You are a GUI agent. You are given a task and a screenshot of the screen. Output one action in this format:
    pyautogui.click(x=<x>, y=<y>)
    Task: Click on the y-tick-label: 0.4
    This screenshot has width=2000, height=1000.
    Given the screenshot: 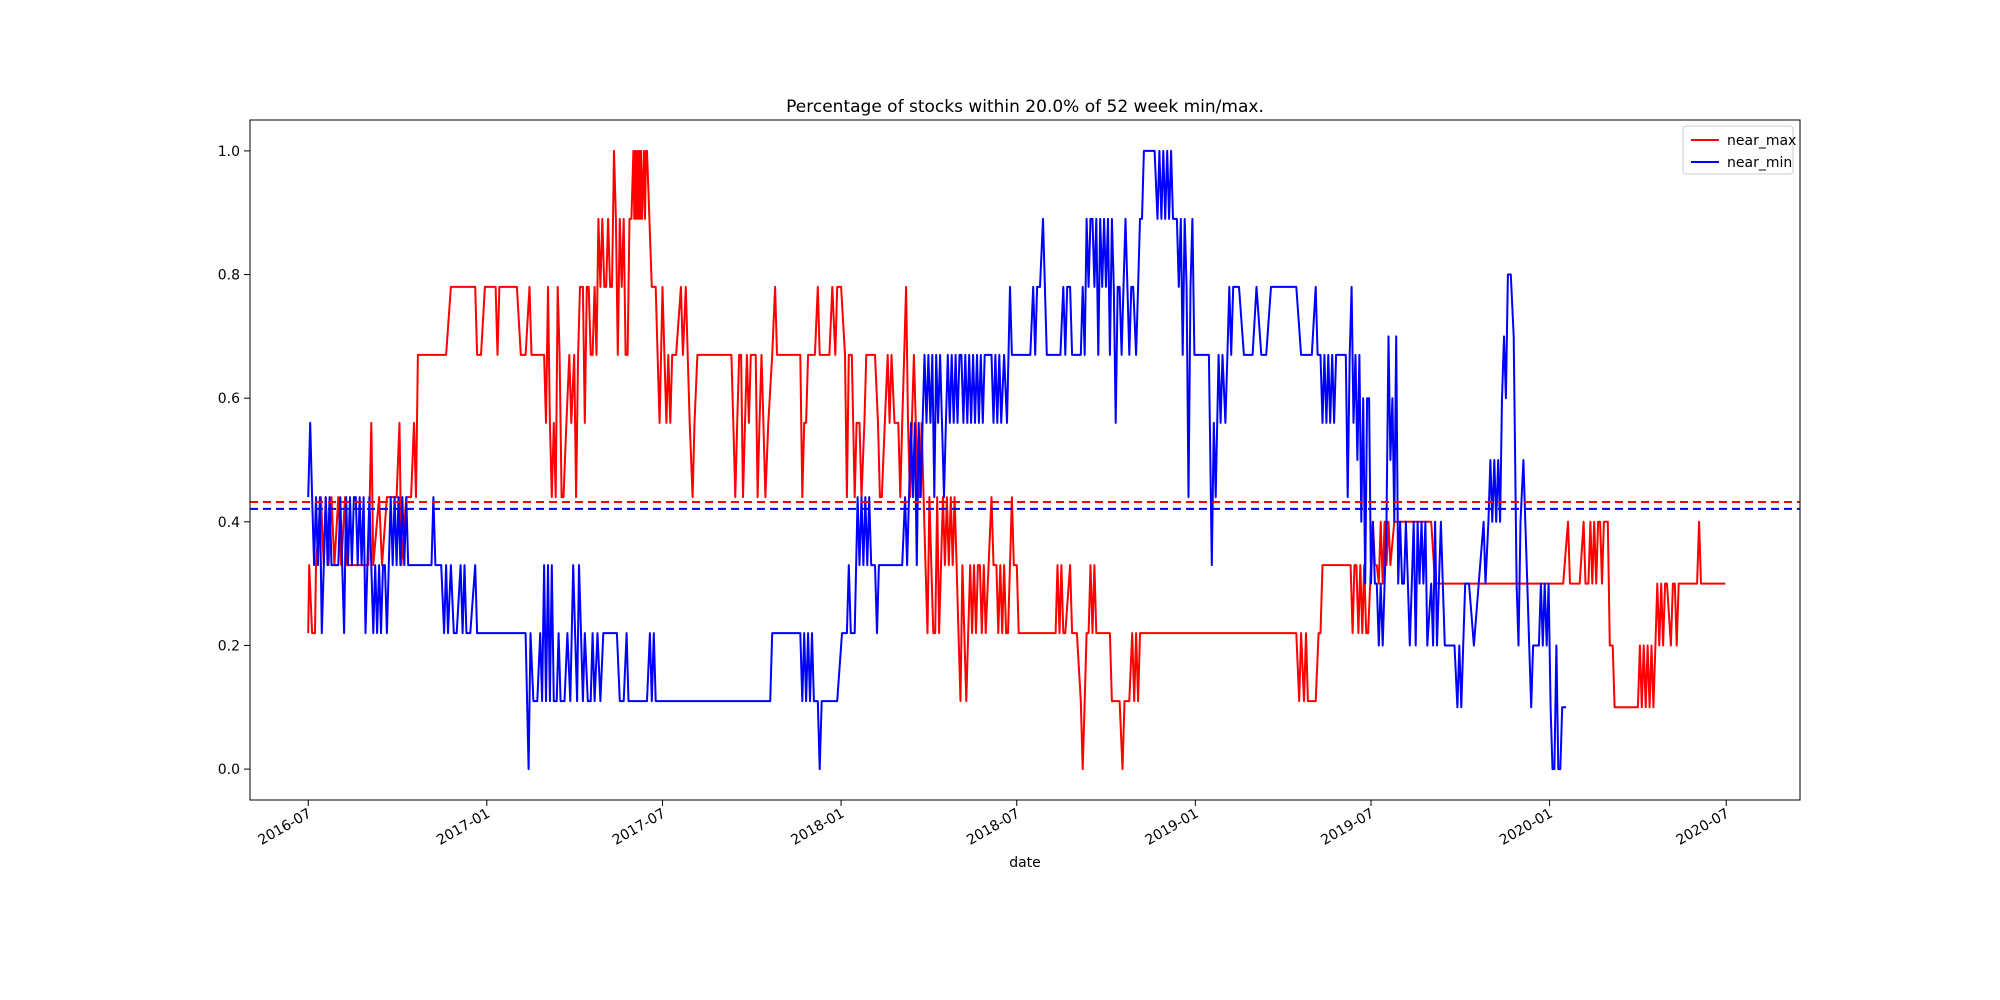 What is the action you would take?
    pyautogui.click(x=229, y=523)
    